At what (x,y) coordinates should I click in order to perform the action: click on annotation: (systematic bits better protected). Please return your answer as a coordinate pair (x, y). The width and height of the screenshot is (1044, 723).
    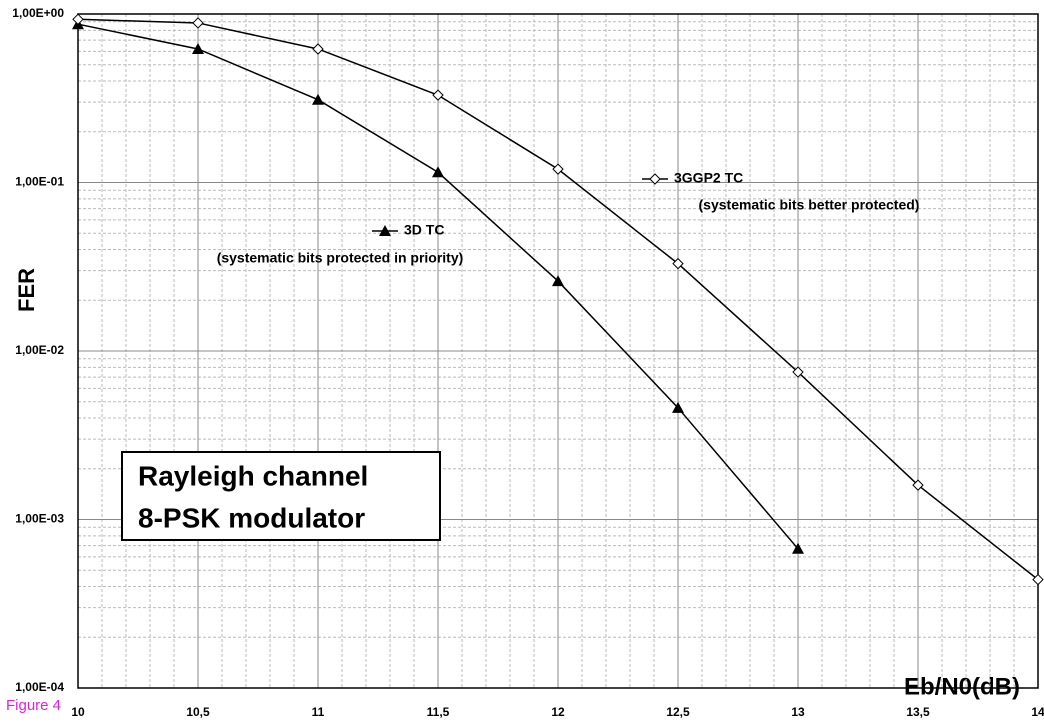
    Looking at the image, I should click on (809, 205).